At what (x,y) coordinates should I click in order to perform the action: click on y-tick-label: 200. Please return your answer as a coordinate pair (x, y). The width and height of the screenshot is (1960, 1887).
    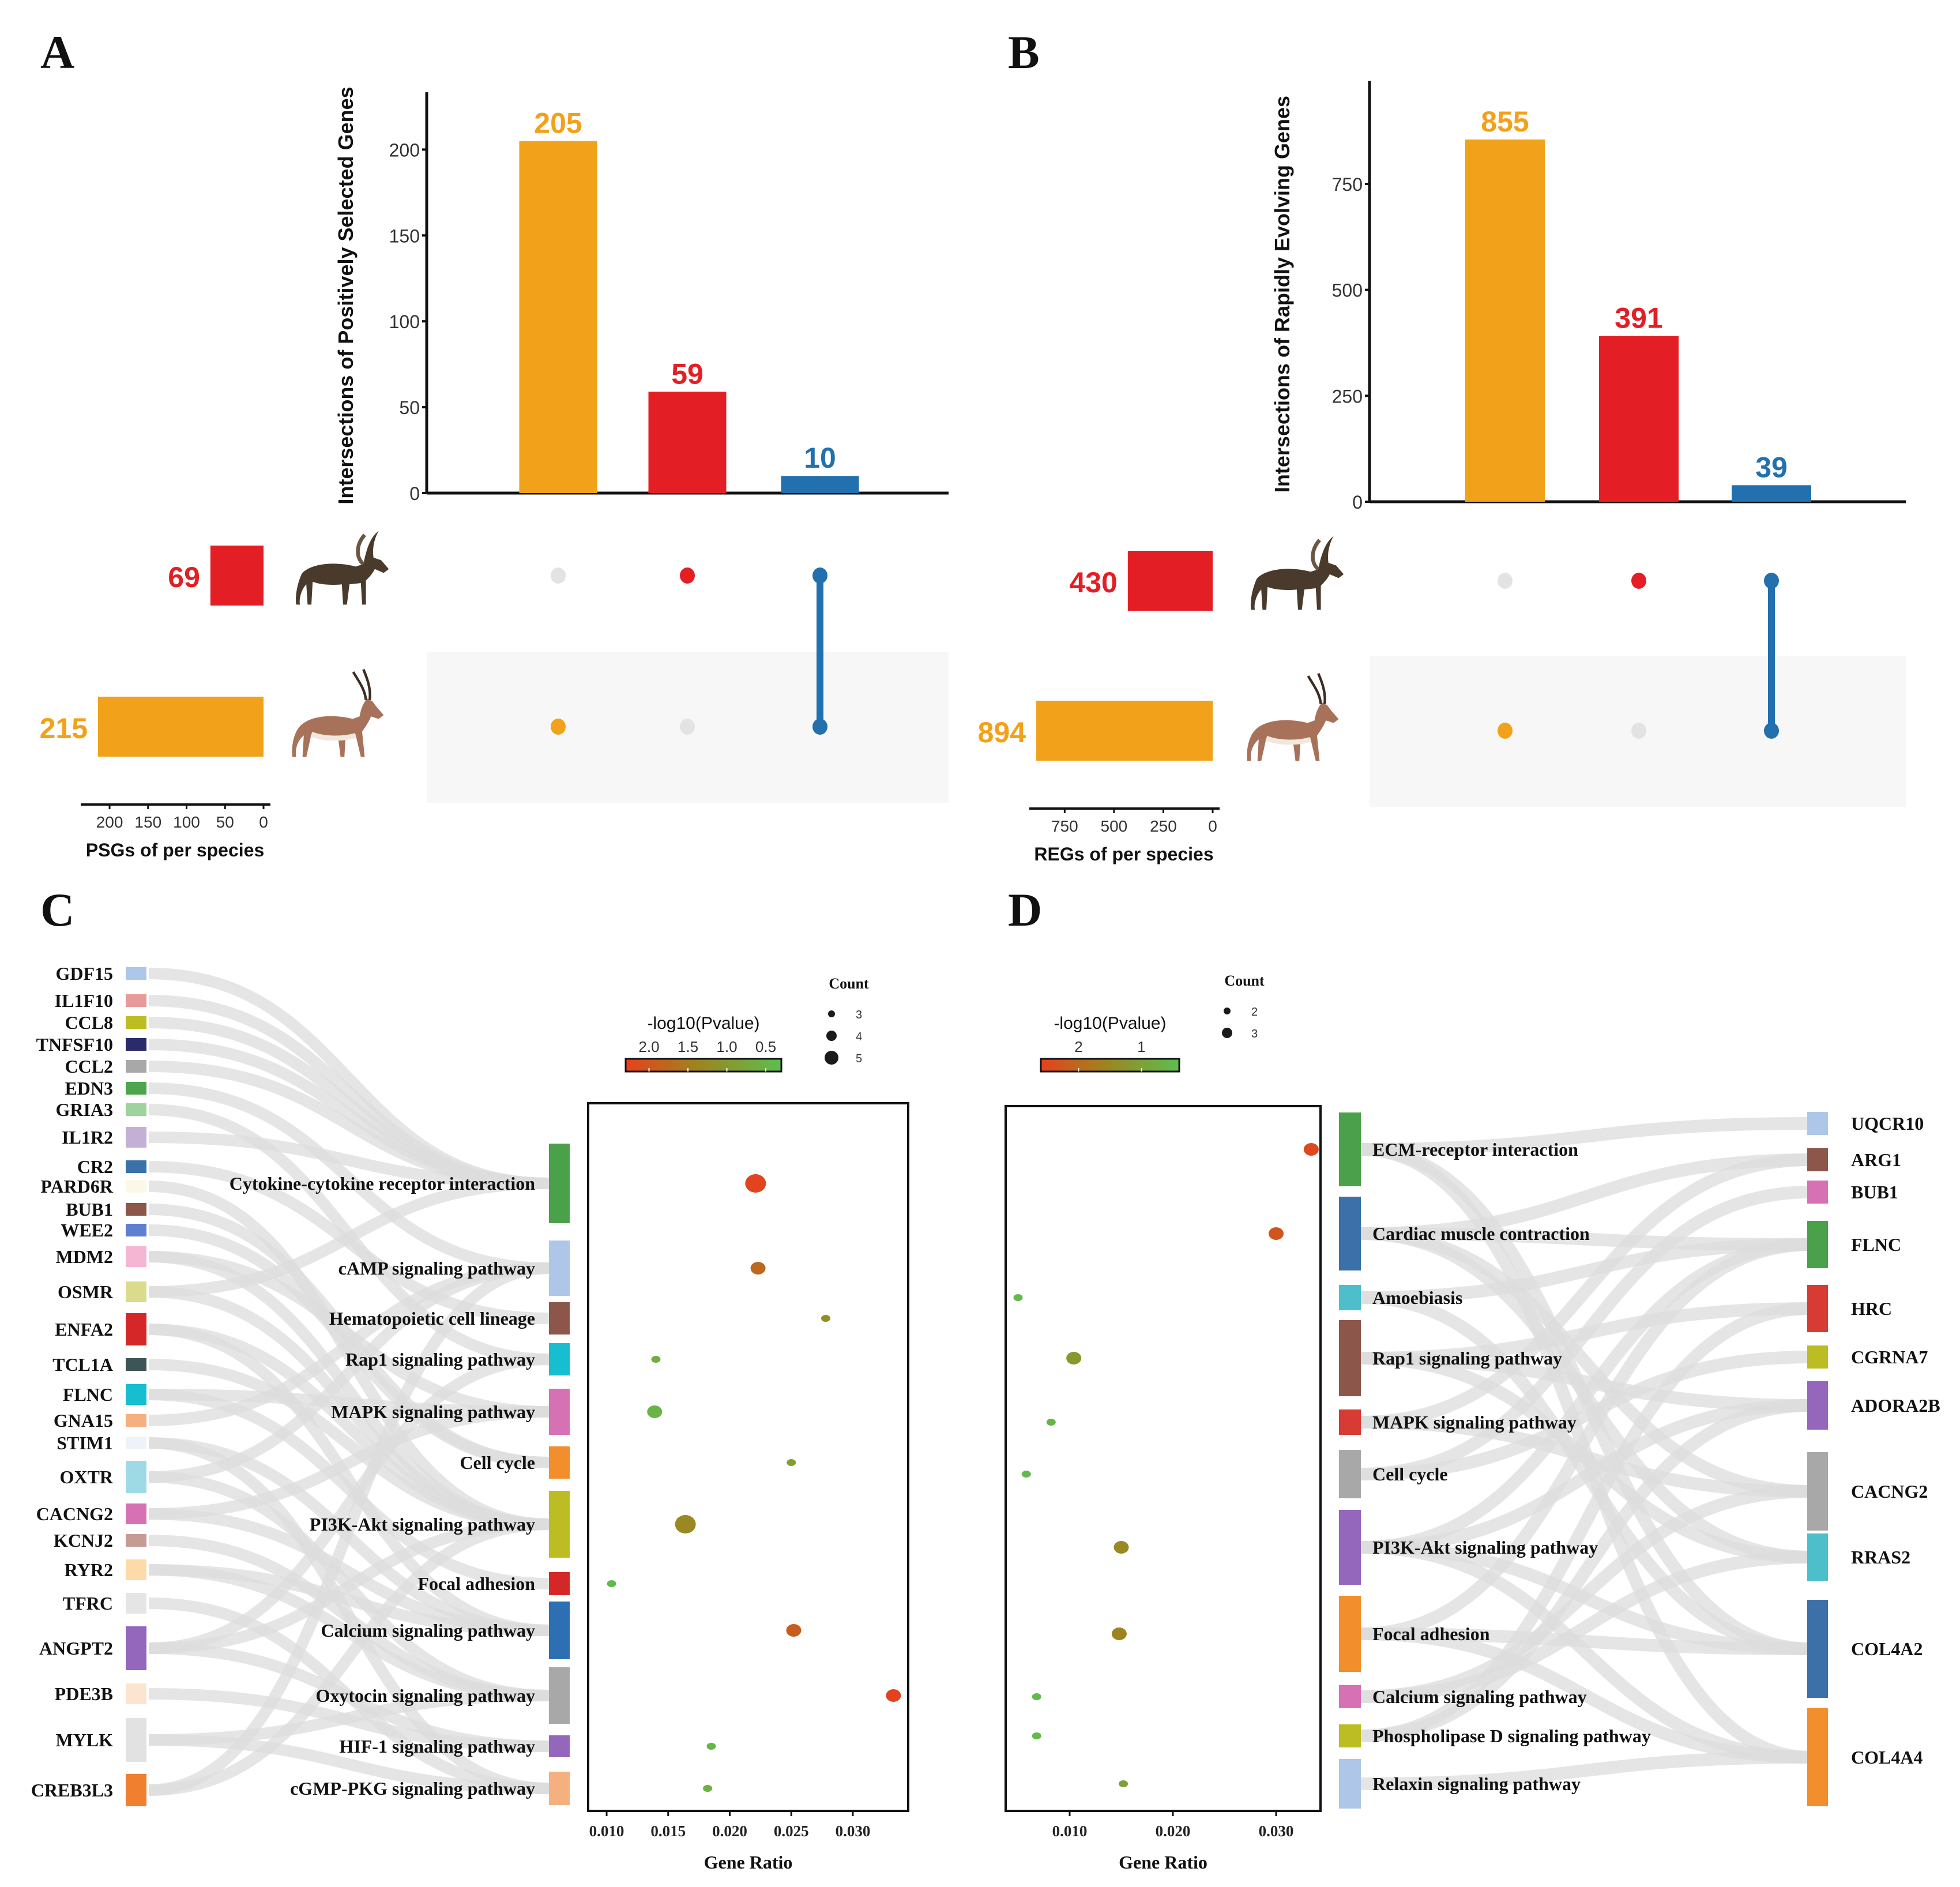
    Looking at the image, I should click on (405, 150).